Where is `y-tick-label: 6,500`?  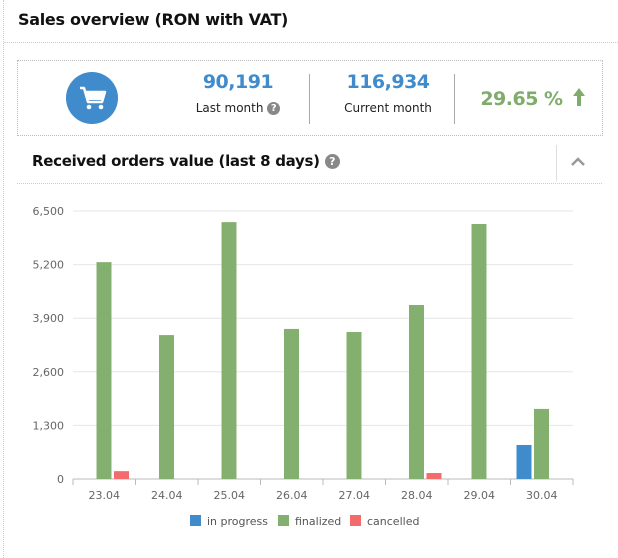 y-tick-label: 6,500 is located at coordinates (49, 211).